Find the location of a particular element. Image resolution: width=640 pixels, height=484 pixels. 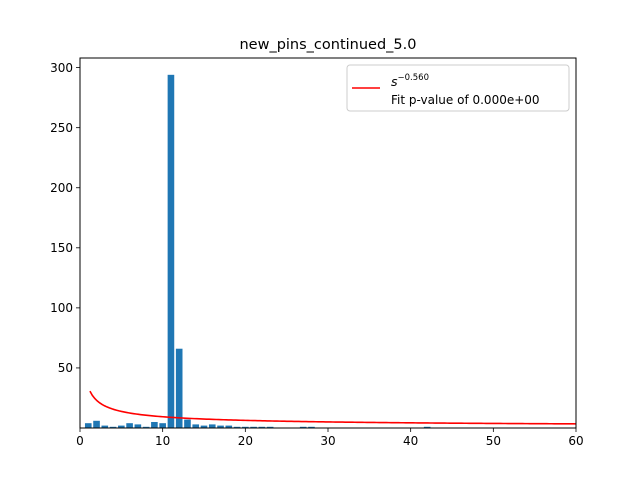

y-tick-label: 150 is located at coordinates (61, 248).